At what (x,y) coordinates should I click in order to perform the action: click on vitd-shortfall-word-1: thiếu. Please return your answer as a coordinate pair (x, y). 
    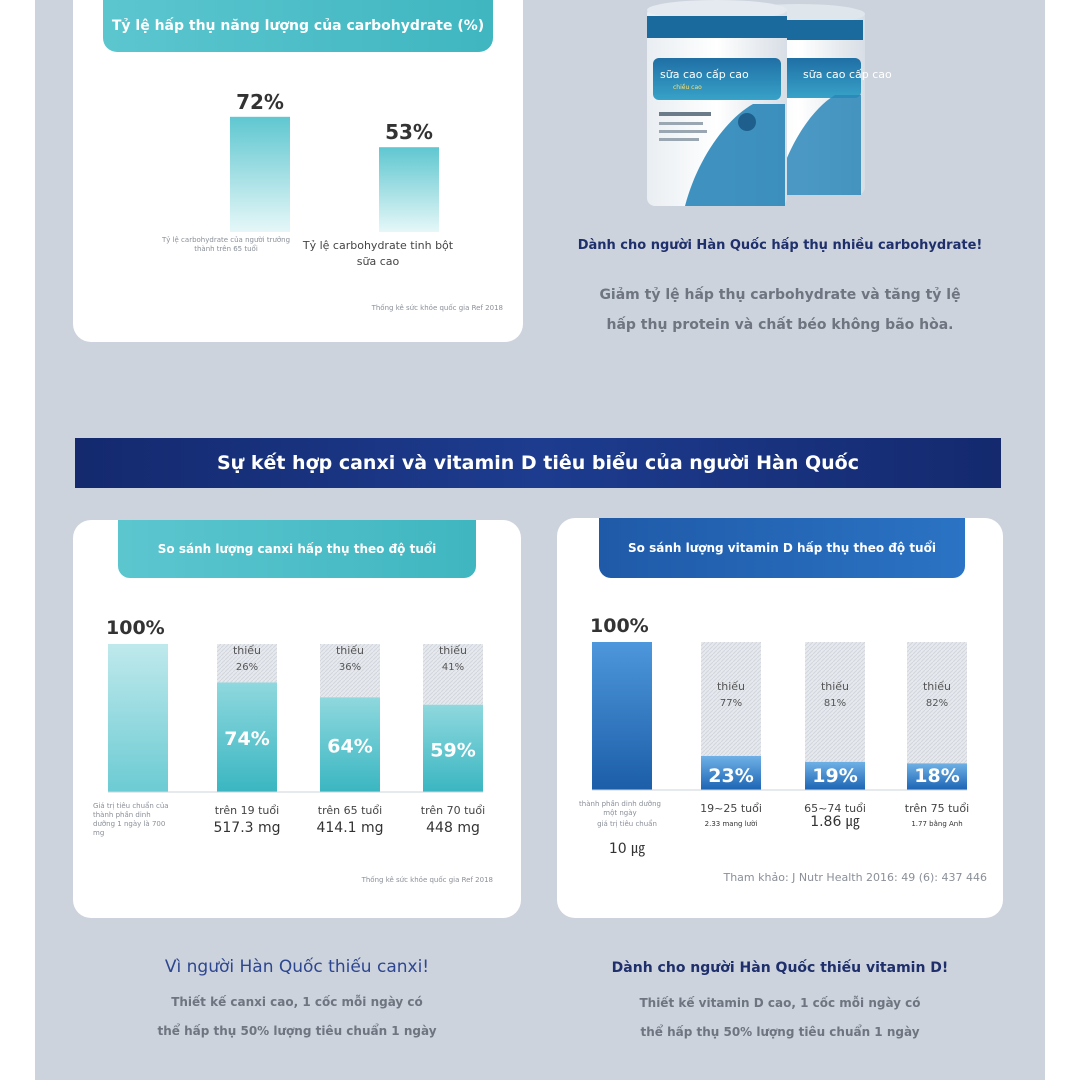
    Looking at the image, I should click on (731, 686).